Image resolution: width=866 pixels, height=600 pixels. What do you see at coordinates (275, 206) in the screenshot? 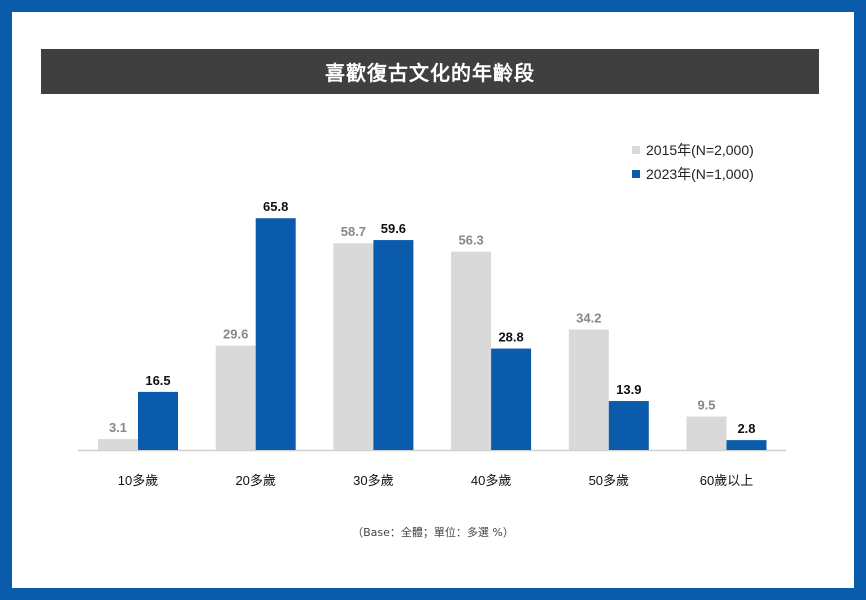
I see `data-label-2023-1: 65.8` at bounding box center [275, 206].